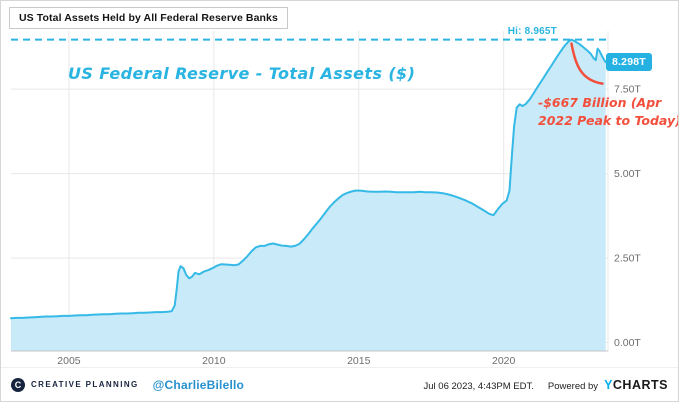 Image resolution: width=679 pixels, height=402 pixels. I want to click on latest-value-badge: 8.298T, so click(629, 62).